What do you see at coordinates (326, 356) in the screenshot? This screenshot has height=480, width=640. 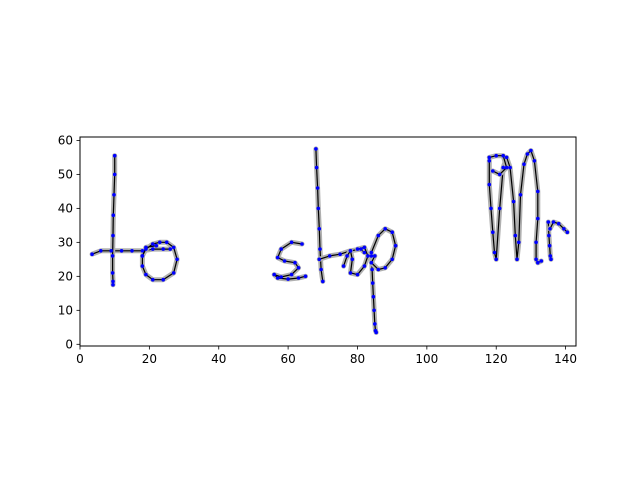 I see `x-axis-ticks: 0 20 40 60 80 100 120 140` at bounding box center [326, 356].